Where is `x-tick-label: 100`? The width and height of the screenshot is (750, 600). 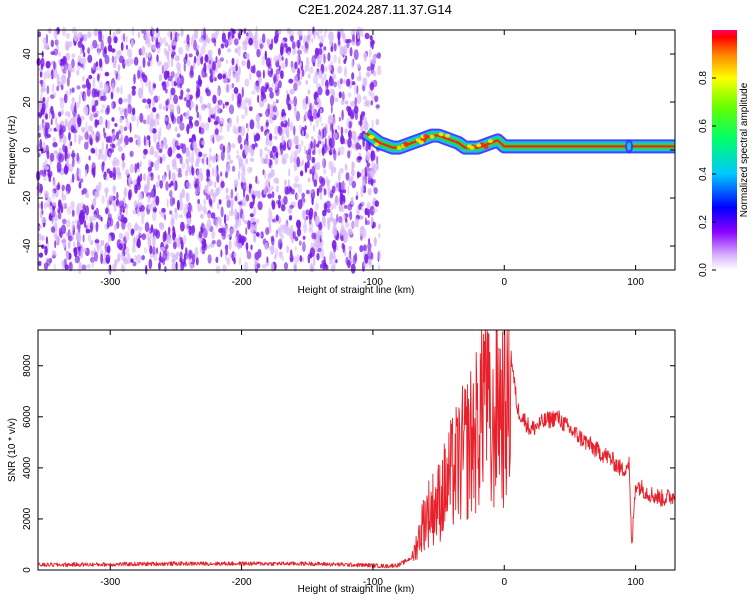 x-tick-label: 100 is located at coordinates (635, 282).